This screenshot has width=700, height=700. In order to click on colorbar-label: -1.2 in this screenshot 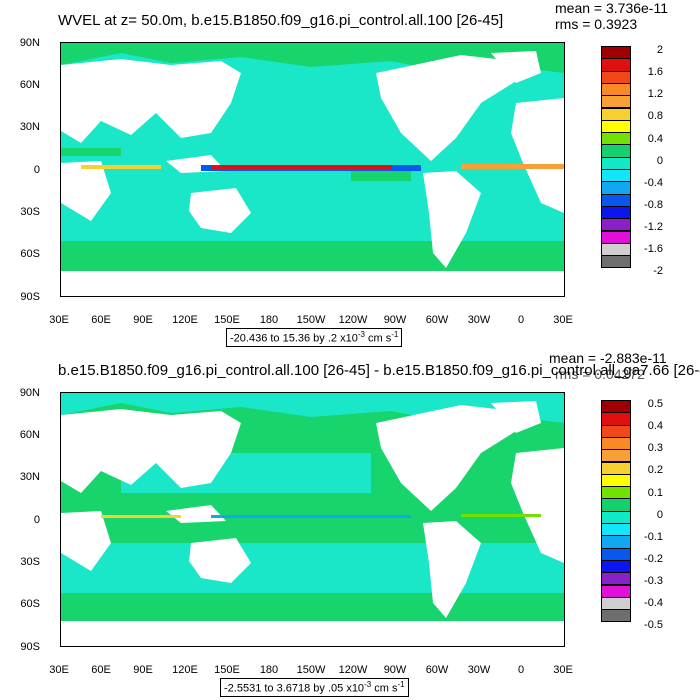, I will do `click(653, 227)`.